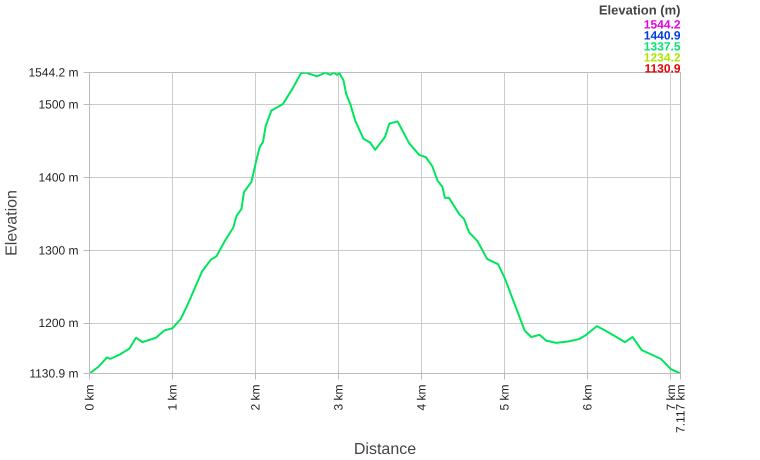  What do you see at coordinates (53, 73) in the screenshot?
I see `y-tick-label: 1544.2 m` at bounding box center [53, 73].